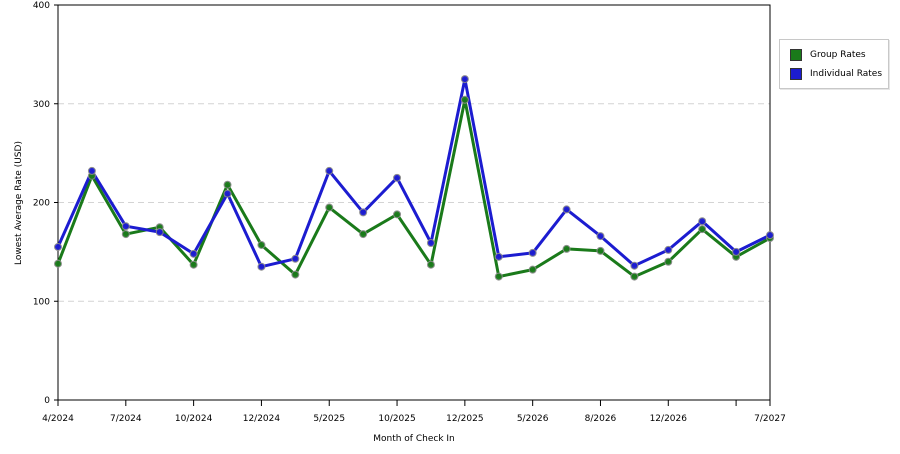  Describe the element at coordinates (329, 419) in the screenshot. I see `x-tick-label: 5/2025` at that location.